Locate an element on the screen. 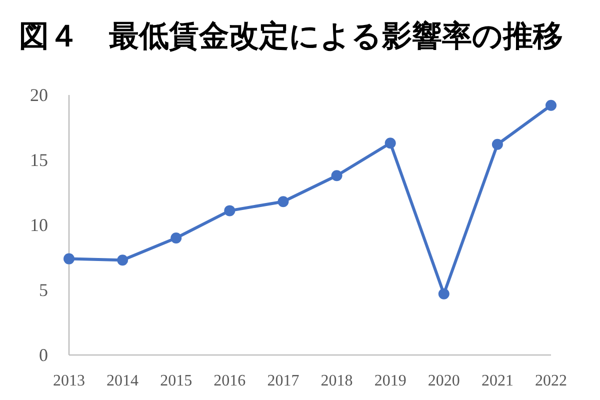 The height and width of the screenshot is (400, 600). x-tick-label: 2013 is located at coordinates (69, 381).